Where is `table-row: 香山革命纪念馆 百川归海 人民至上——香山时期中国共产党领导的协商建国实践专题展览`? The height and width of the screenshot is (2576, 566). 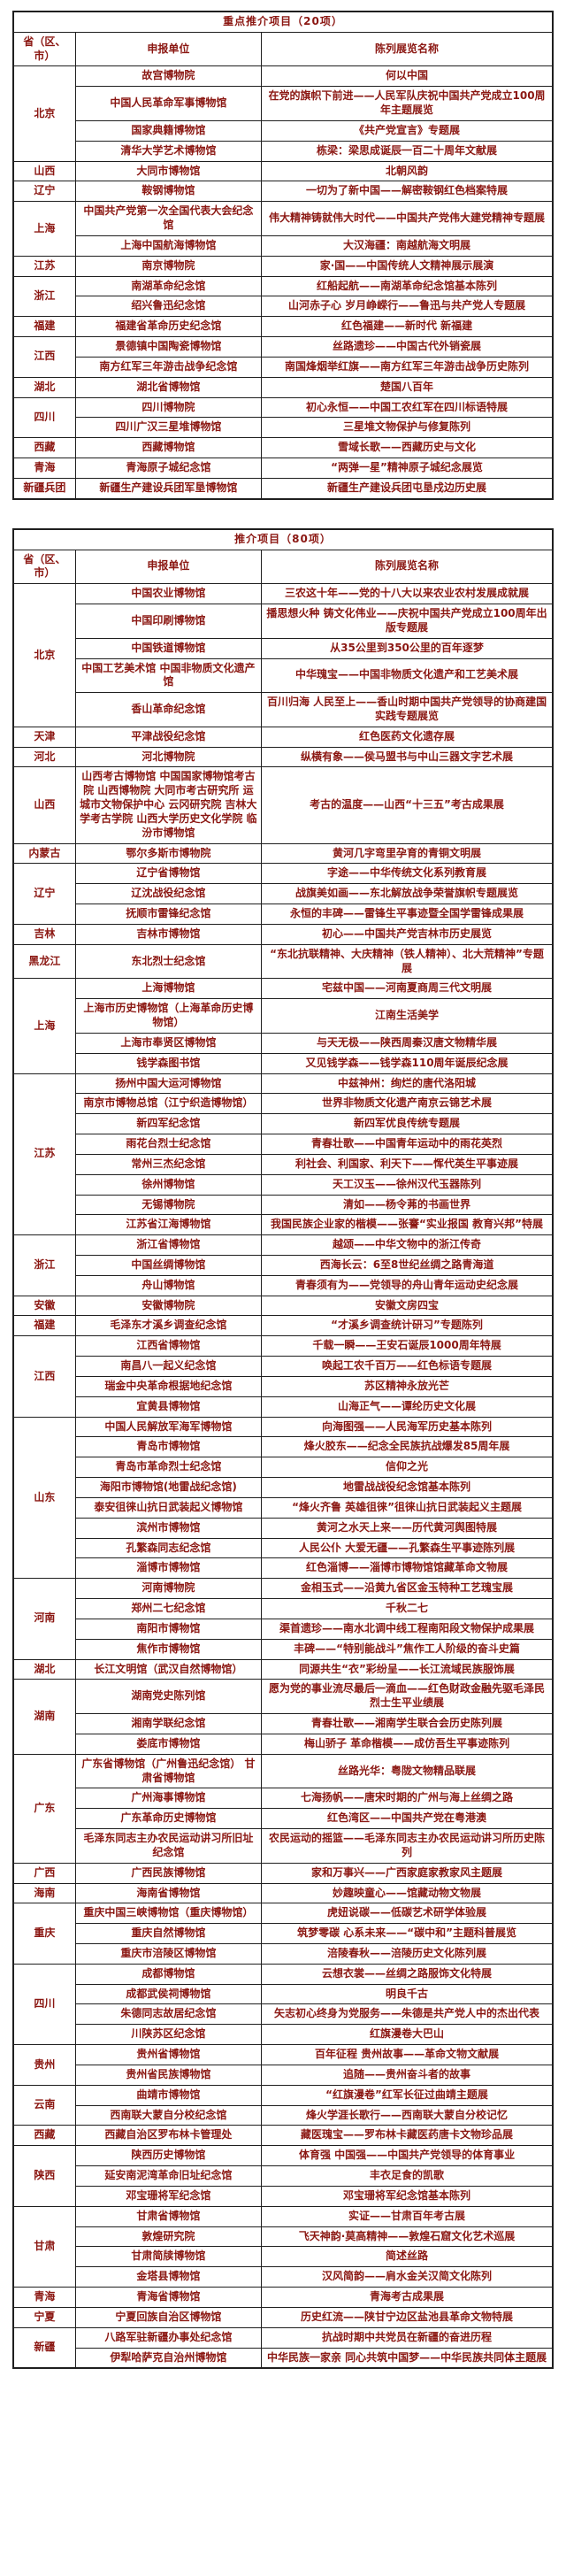
table-row: 香山革命纪念馆 百川归海 人民至上——香山时期中国共产党领导的协商建国实践专题展览 is located at coordinates (283, 709).